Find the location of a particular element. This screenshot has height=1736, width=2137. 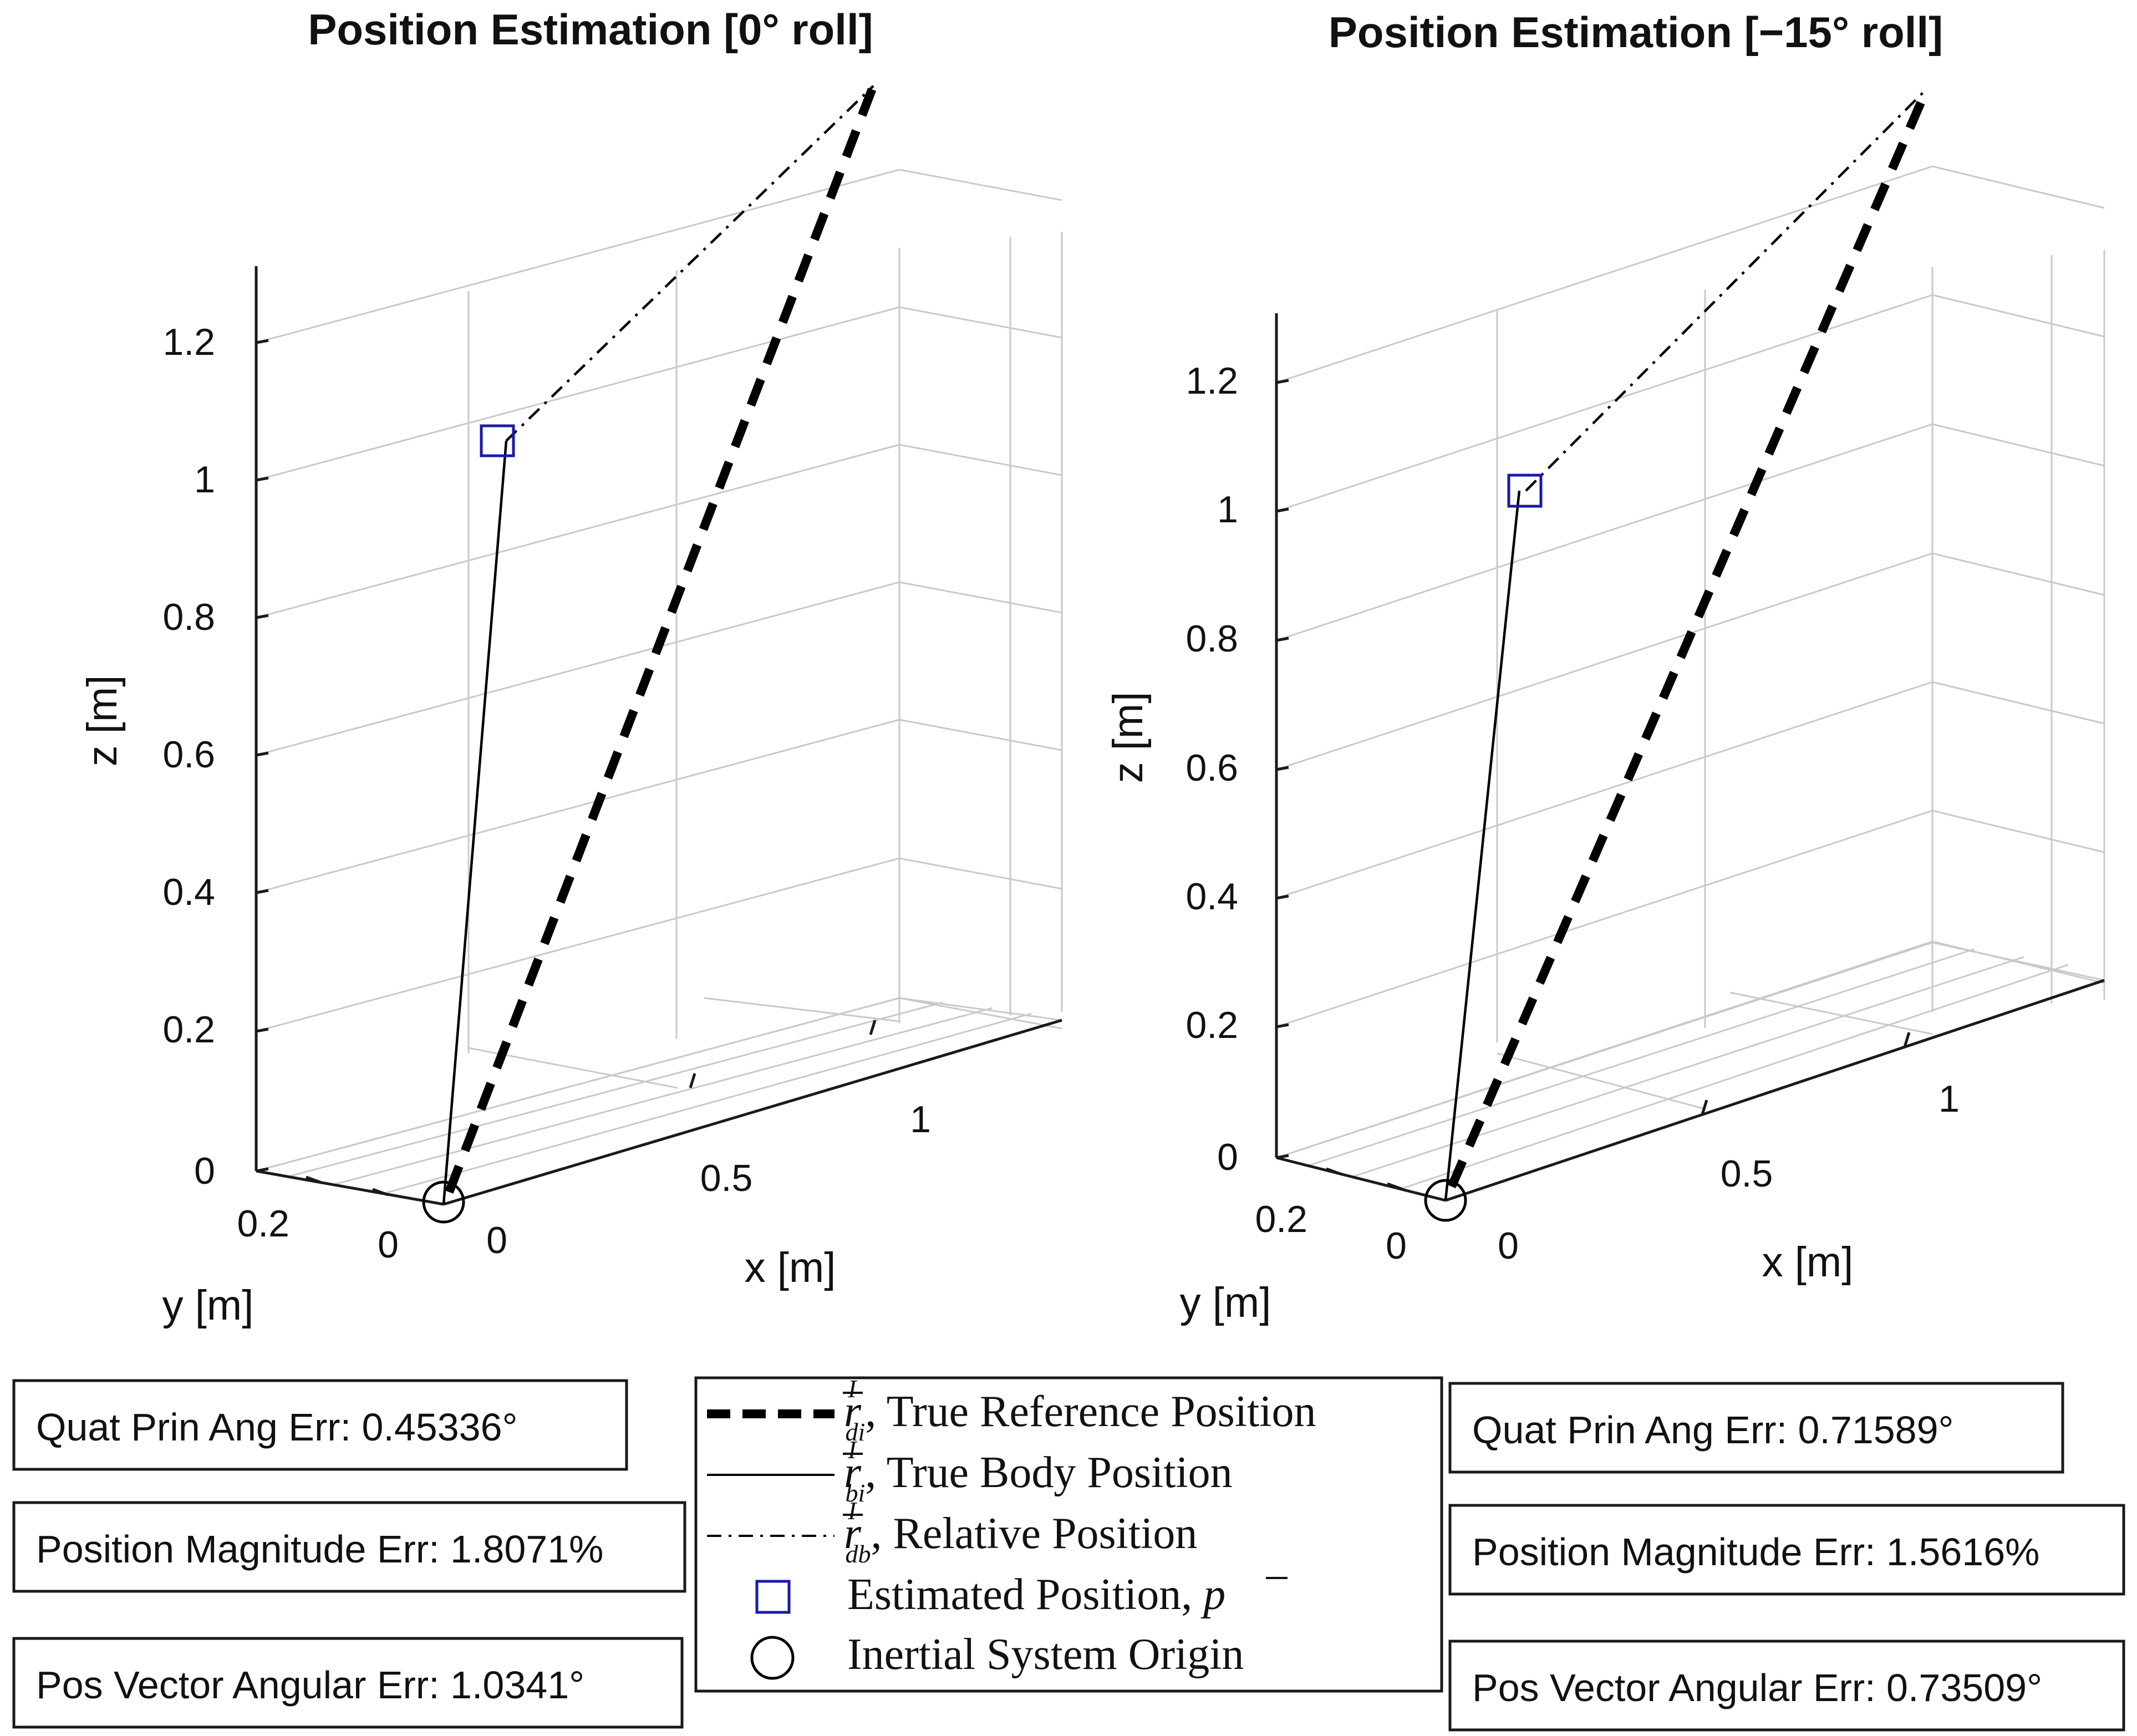

ticks-left is located at coordinates (566, 768).